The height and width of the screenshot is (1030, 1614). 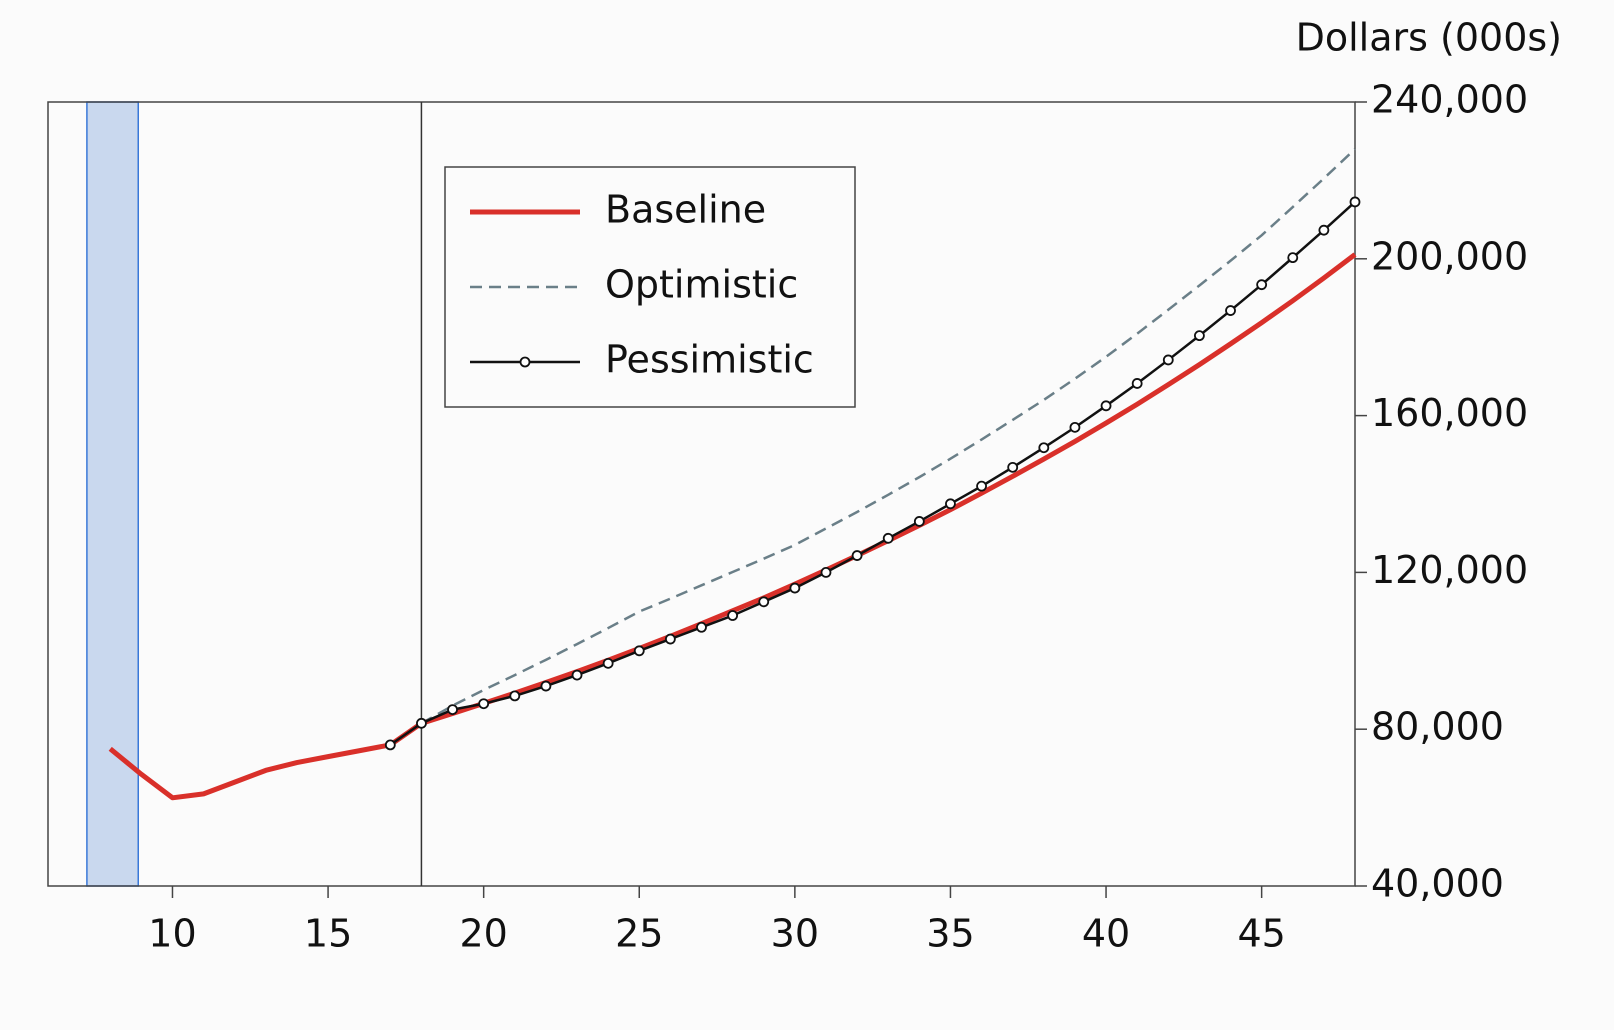 What do you see at coordinates (795, 934) in the screenshot?
I see `x-tick-label: 30` at bounding box center [795, 934].